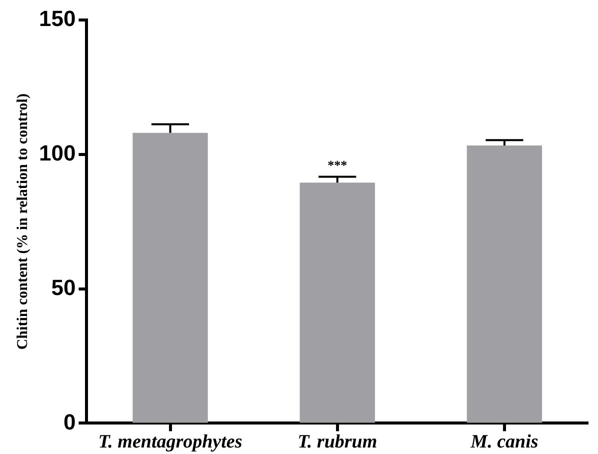  Describe the element at coordinates (69, 421) in the screenshot. I see `y-tick-label: 0` at that location.